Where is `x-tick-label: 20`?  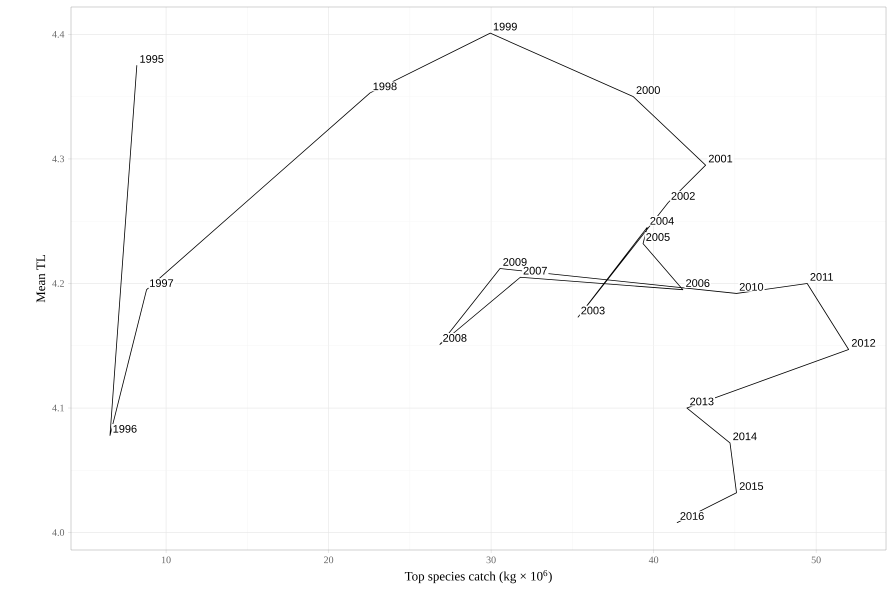
x-tick-label: 20 is located at coordinates (329, 560).